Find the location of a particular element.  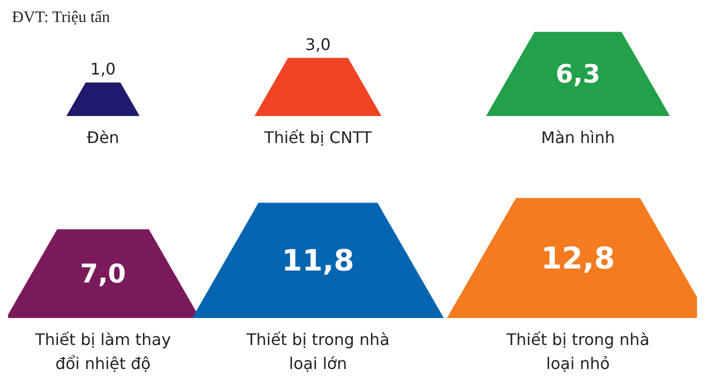

text: ĐVT: Triệu tấn is located at coordinates (61, 17).